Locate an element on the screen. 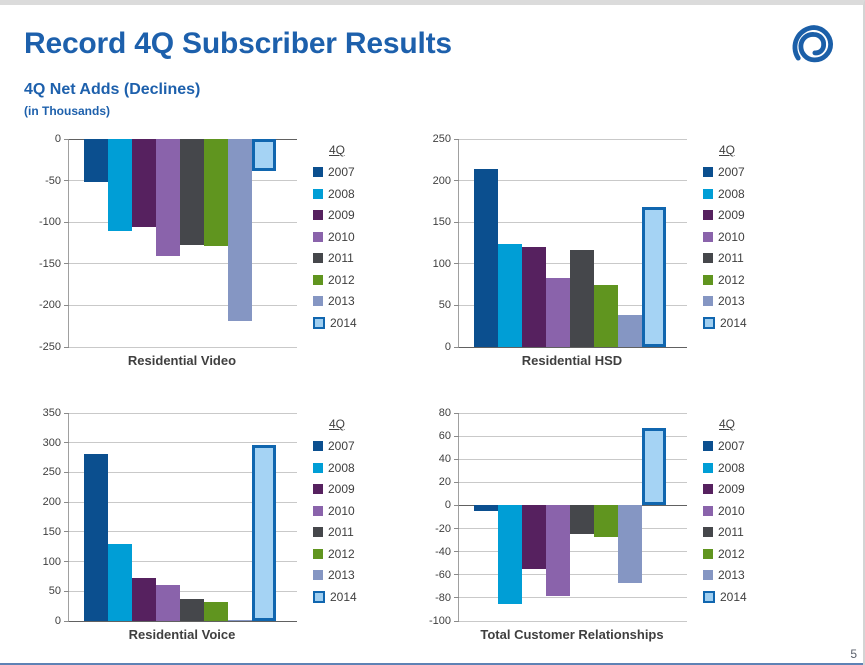 The height and width of the screenshot is (665, 865). chart-title: Total Customer Relationships is located at coordinates (572, 634).